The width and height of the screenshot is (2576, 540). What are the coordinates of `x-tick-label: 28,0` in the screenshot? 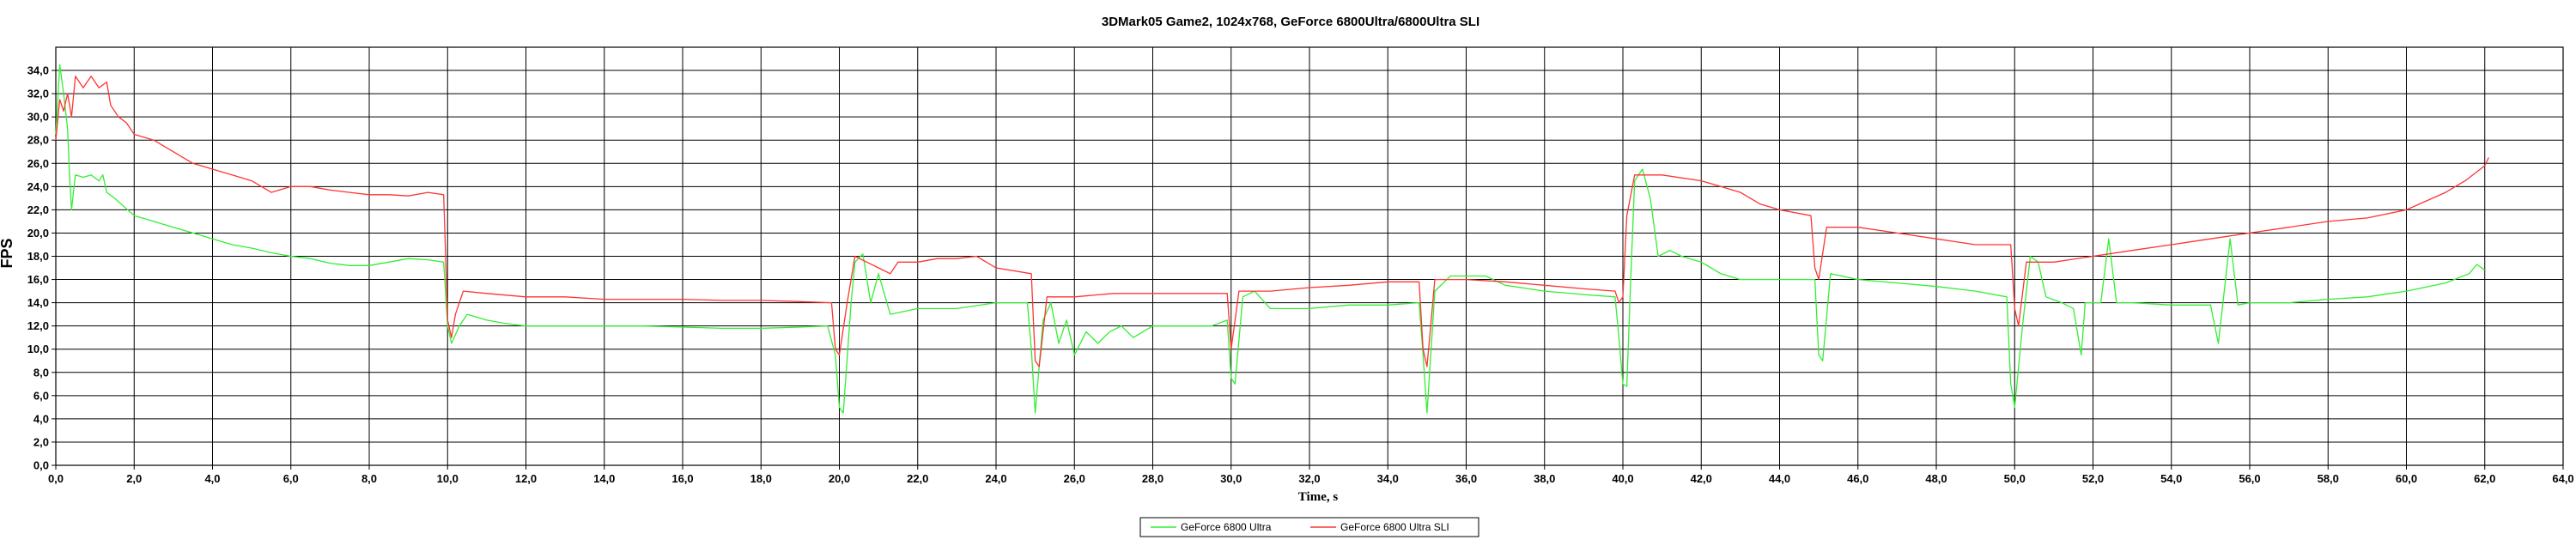 It's located at (1152, 478).